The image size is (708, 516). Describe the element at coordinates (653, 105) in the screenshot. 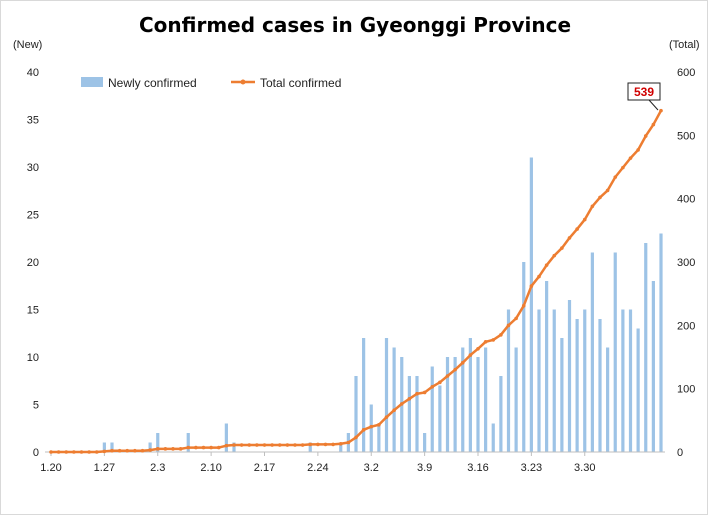

I see `callout-pointer` at that location.